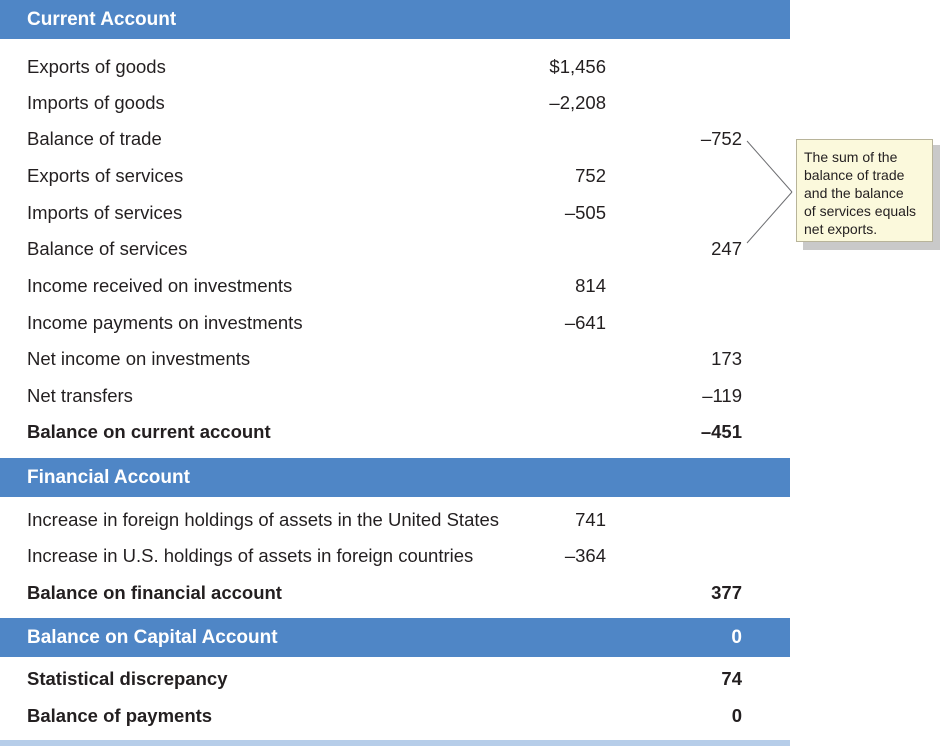 The image size is (940, 746). Describe the element at coordinates (721, 138) in the screenshot. I see `row-subtotal: –752` at that location.